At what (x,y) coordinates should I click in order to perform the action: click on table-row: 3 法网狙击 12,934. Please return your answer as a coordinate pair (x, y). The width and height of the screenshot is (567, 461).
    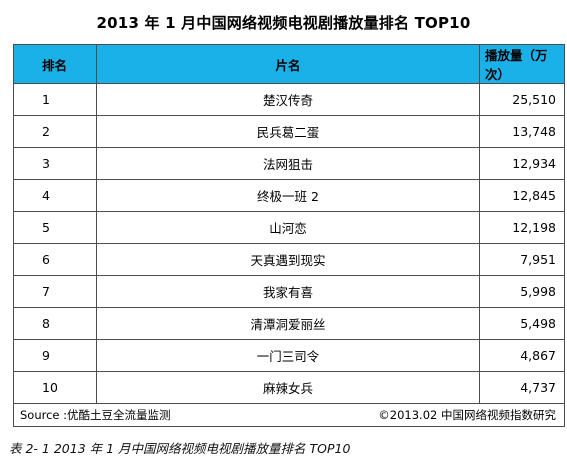
    Looking at the image, I should click on (289, 163).